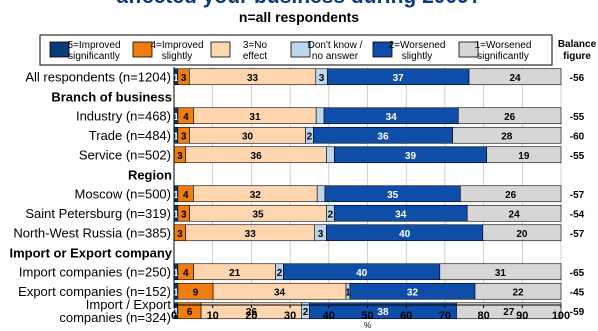 The height and width of the screenshot is (331, 598). I want to click on bar-row: All respondents (n=1204) 1 3 33 3 37 24 -56, so click(305, 77).